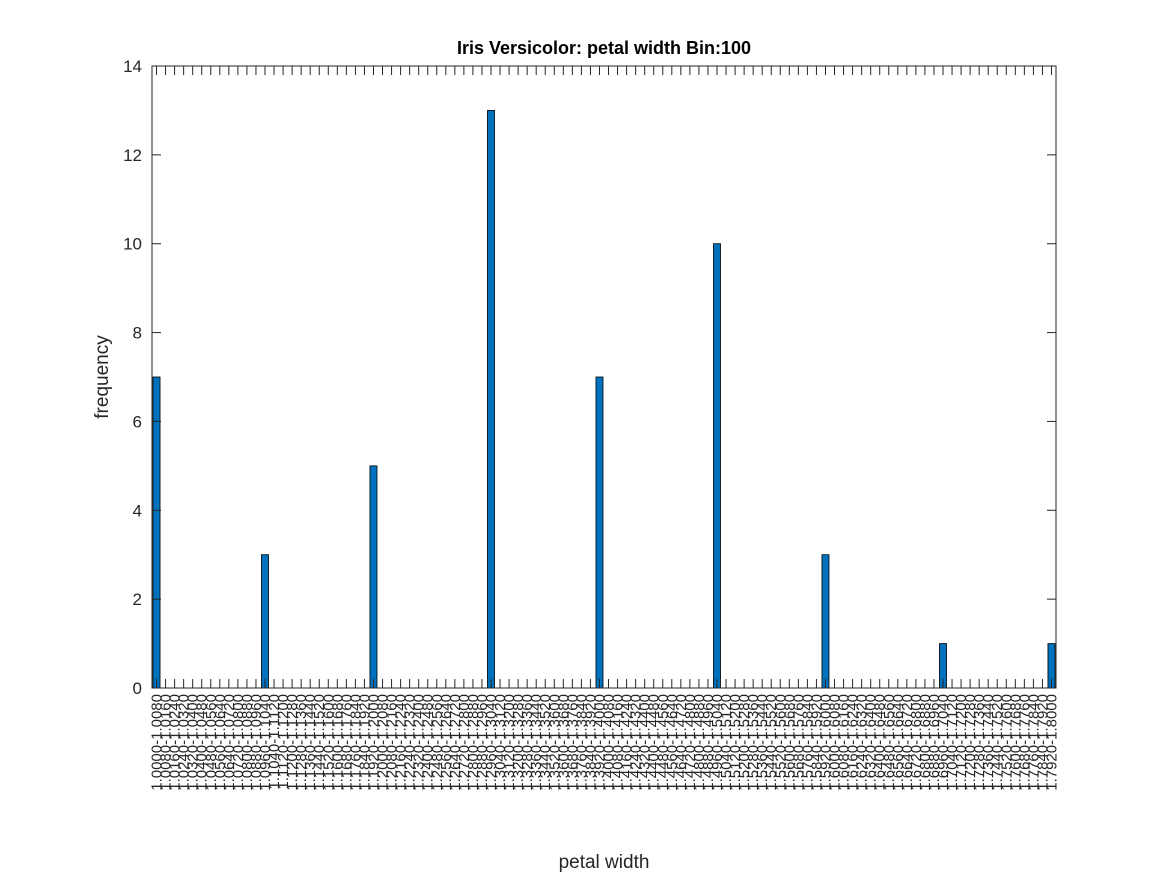 Image resolution: width=1167 pixels, height=875 pixels. What do you see at coordinates (627, 742) in the screenshot?
I see `x-tick-label: 1.4160-1.4240` at bounding box center [627, 742].